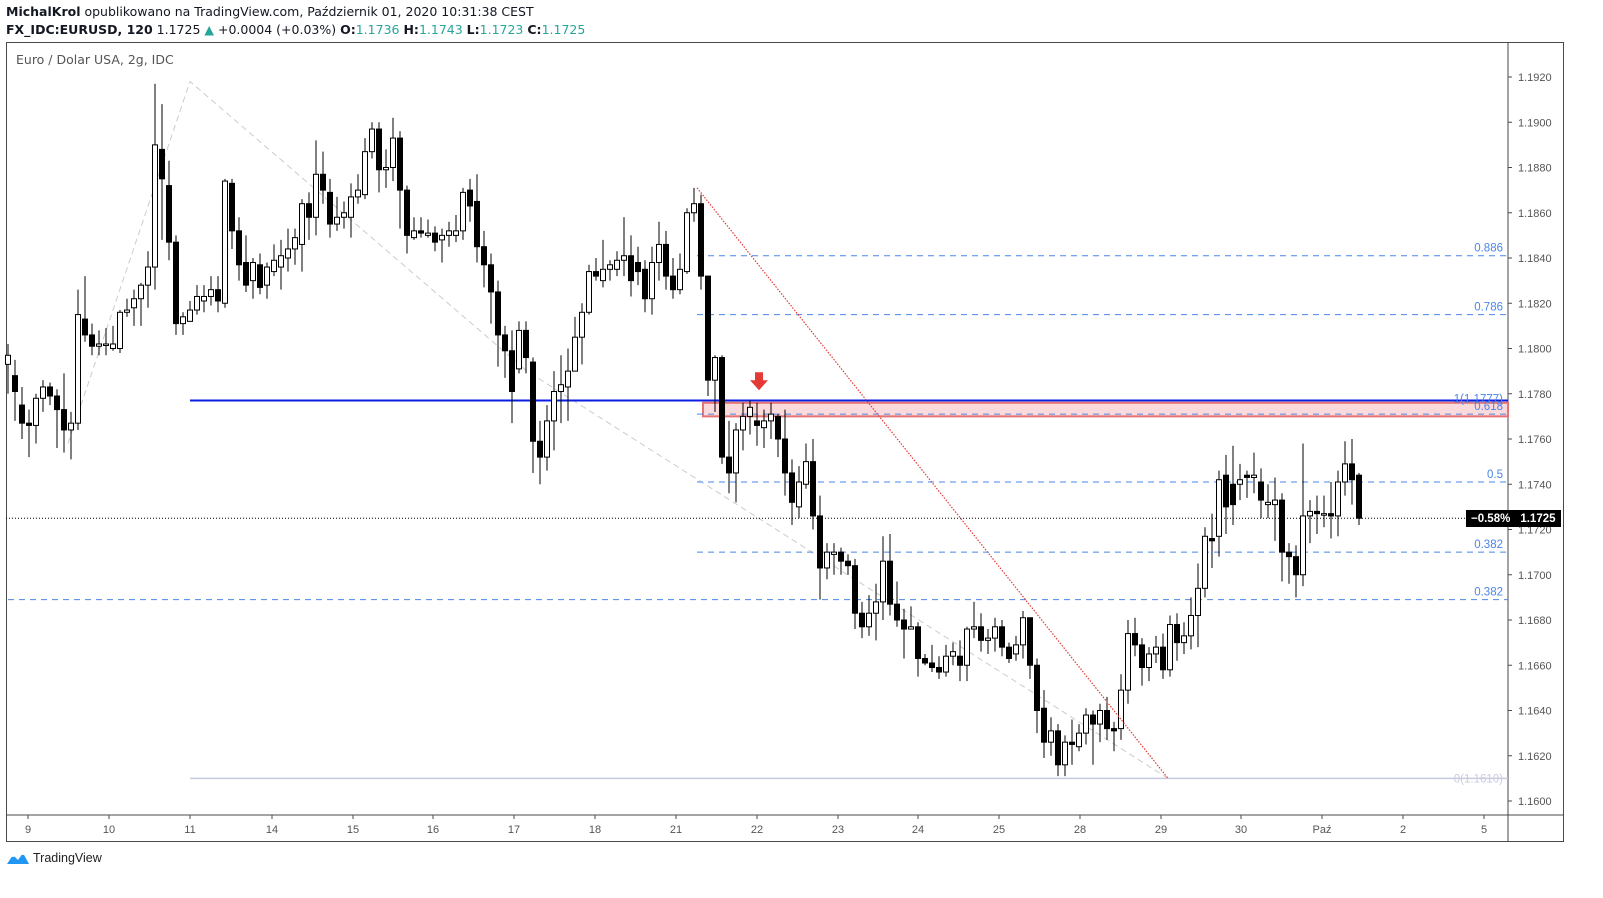  Describe the element at coordinates (1535, 666) in the screenshot. I see `price-tick-label: 1.1660` at that location.